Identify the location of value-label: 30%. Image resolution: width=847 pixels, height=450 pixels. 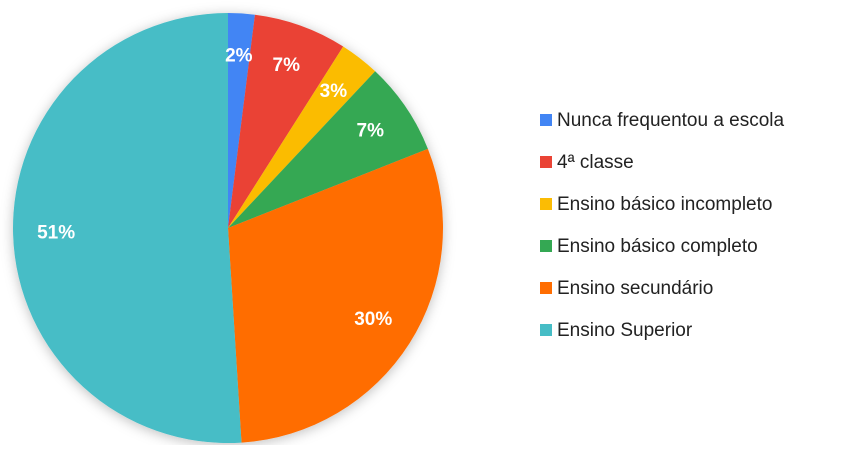
(373, 319).